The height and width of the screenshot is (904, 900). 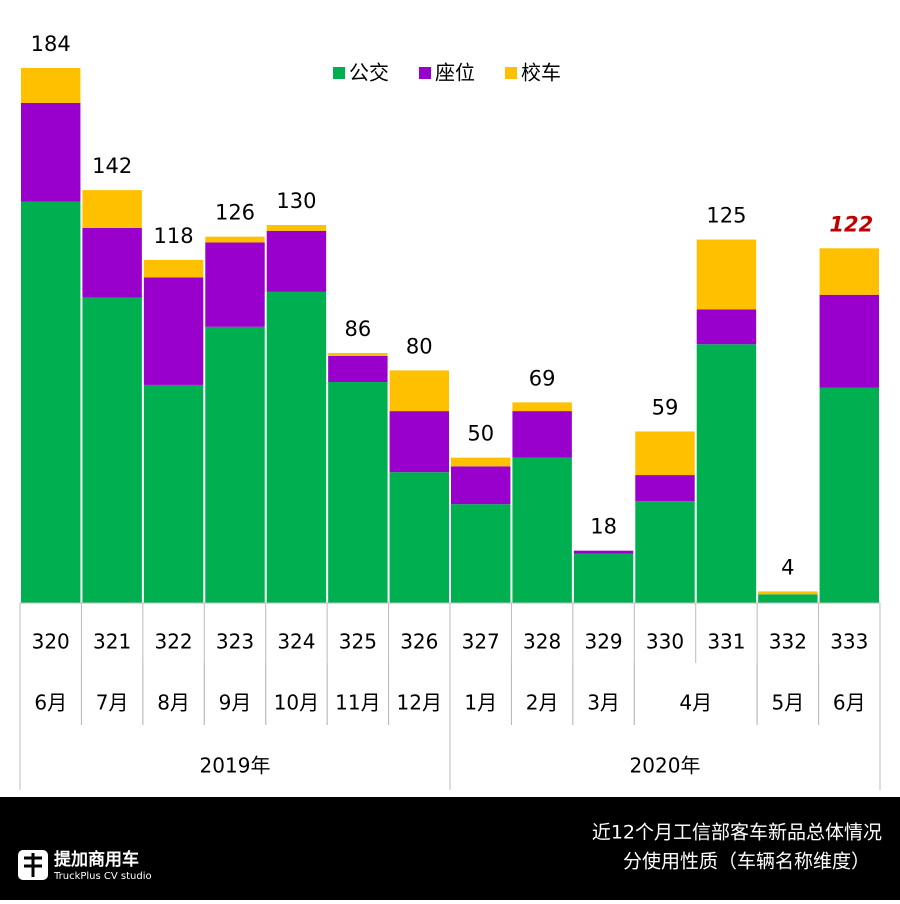 I want to click on months-label: 8月, so click(x=173, y=703).